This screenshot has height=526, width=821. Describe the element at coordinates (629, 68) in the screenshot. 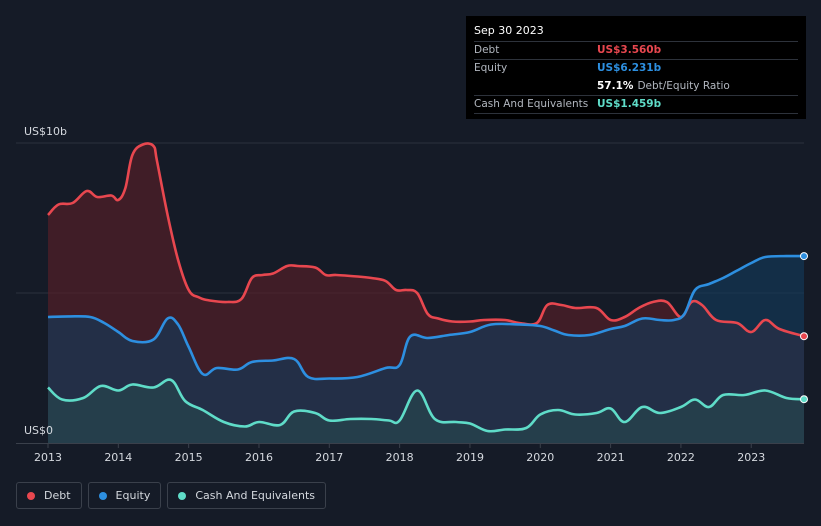

I see `tooltip-equity-value: US$6.231b` at that location.